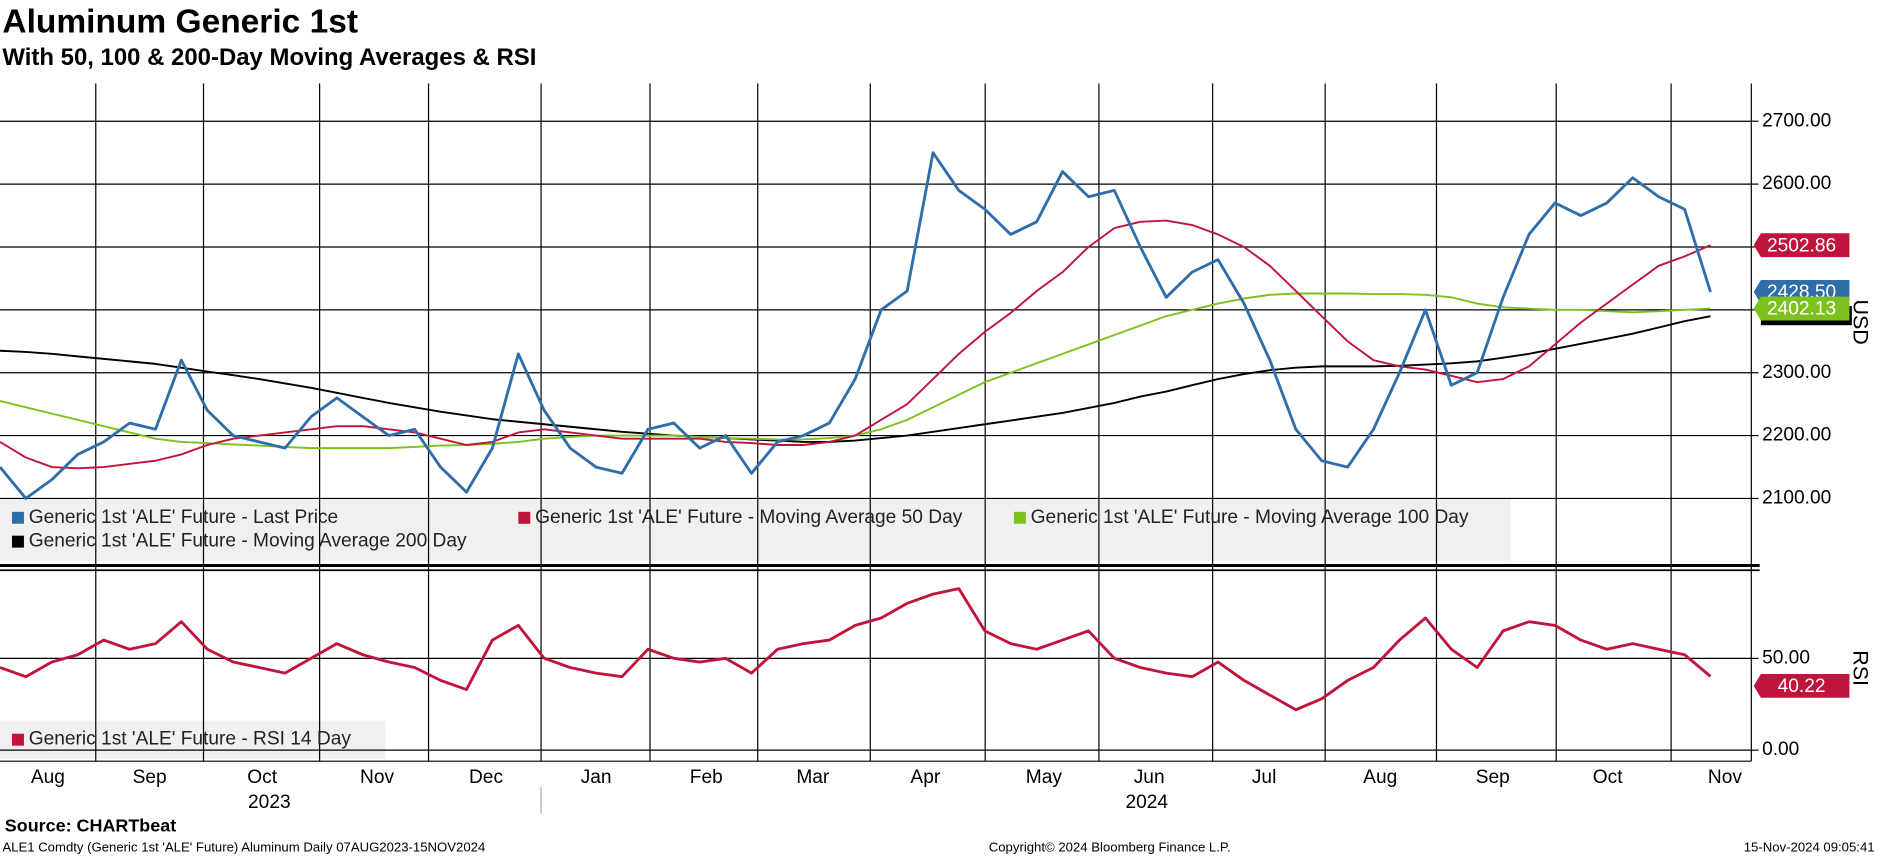 This screenshot has height=859, width=1877. Describe the element at coordinates (706, 777) in the screenshot. I see `x-tick-label: Feb` at that location.